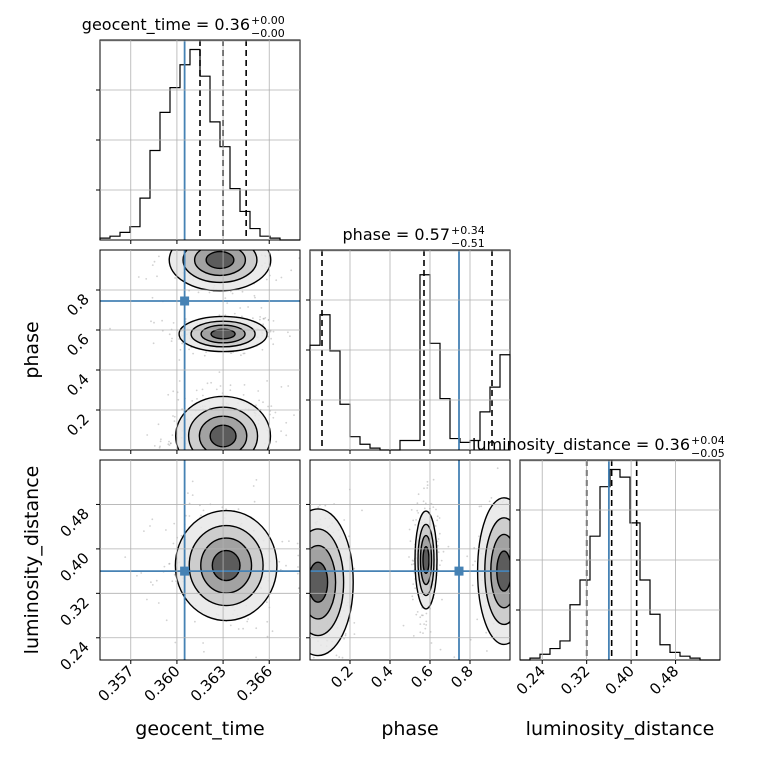  What do you see at coordinates (226, 565) in the screenshot?
I see `contour-line` at bounding box center [226, 565].